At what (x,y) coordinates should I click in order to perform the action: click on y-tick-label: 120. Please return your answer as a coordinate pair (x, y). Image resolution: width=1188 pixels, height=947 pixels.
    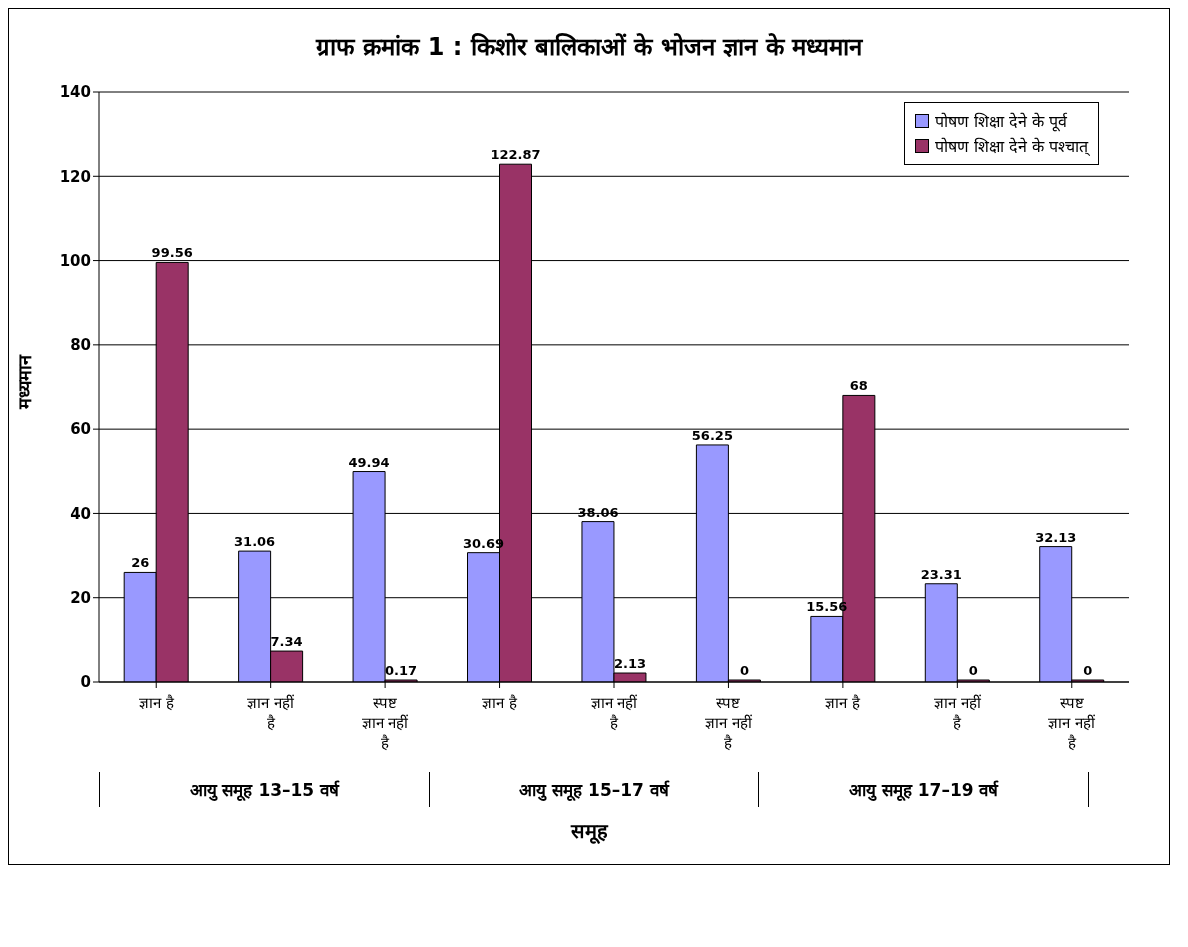
    Looking at the image, I should click on (75, 176).